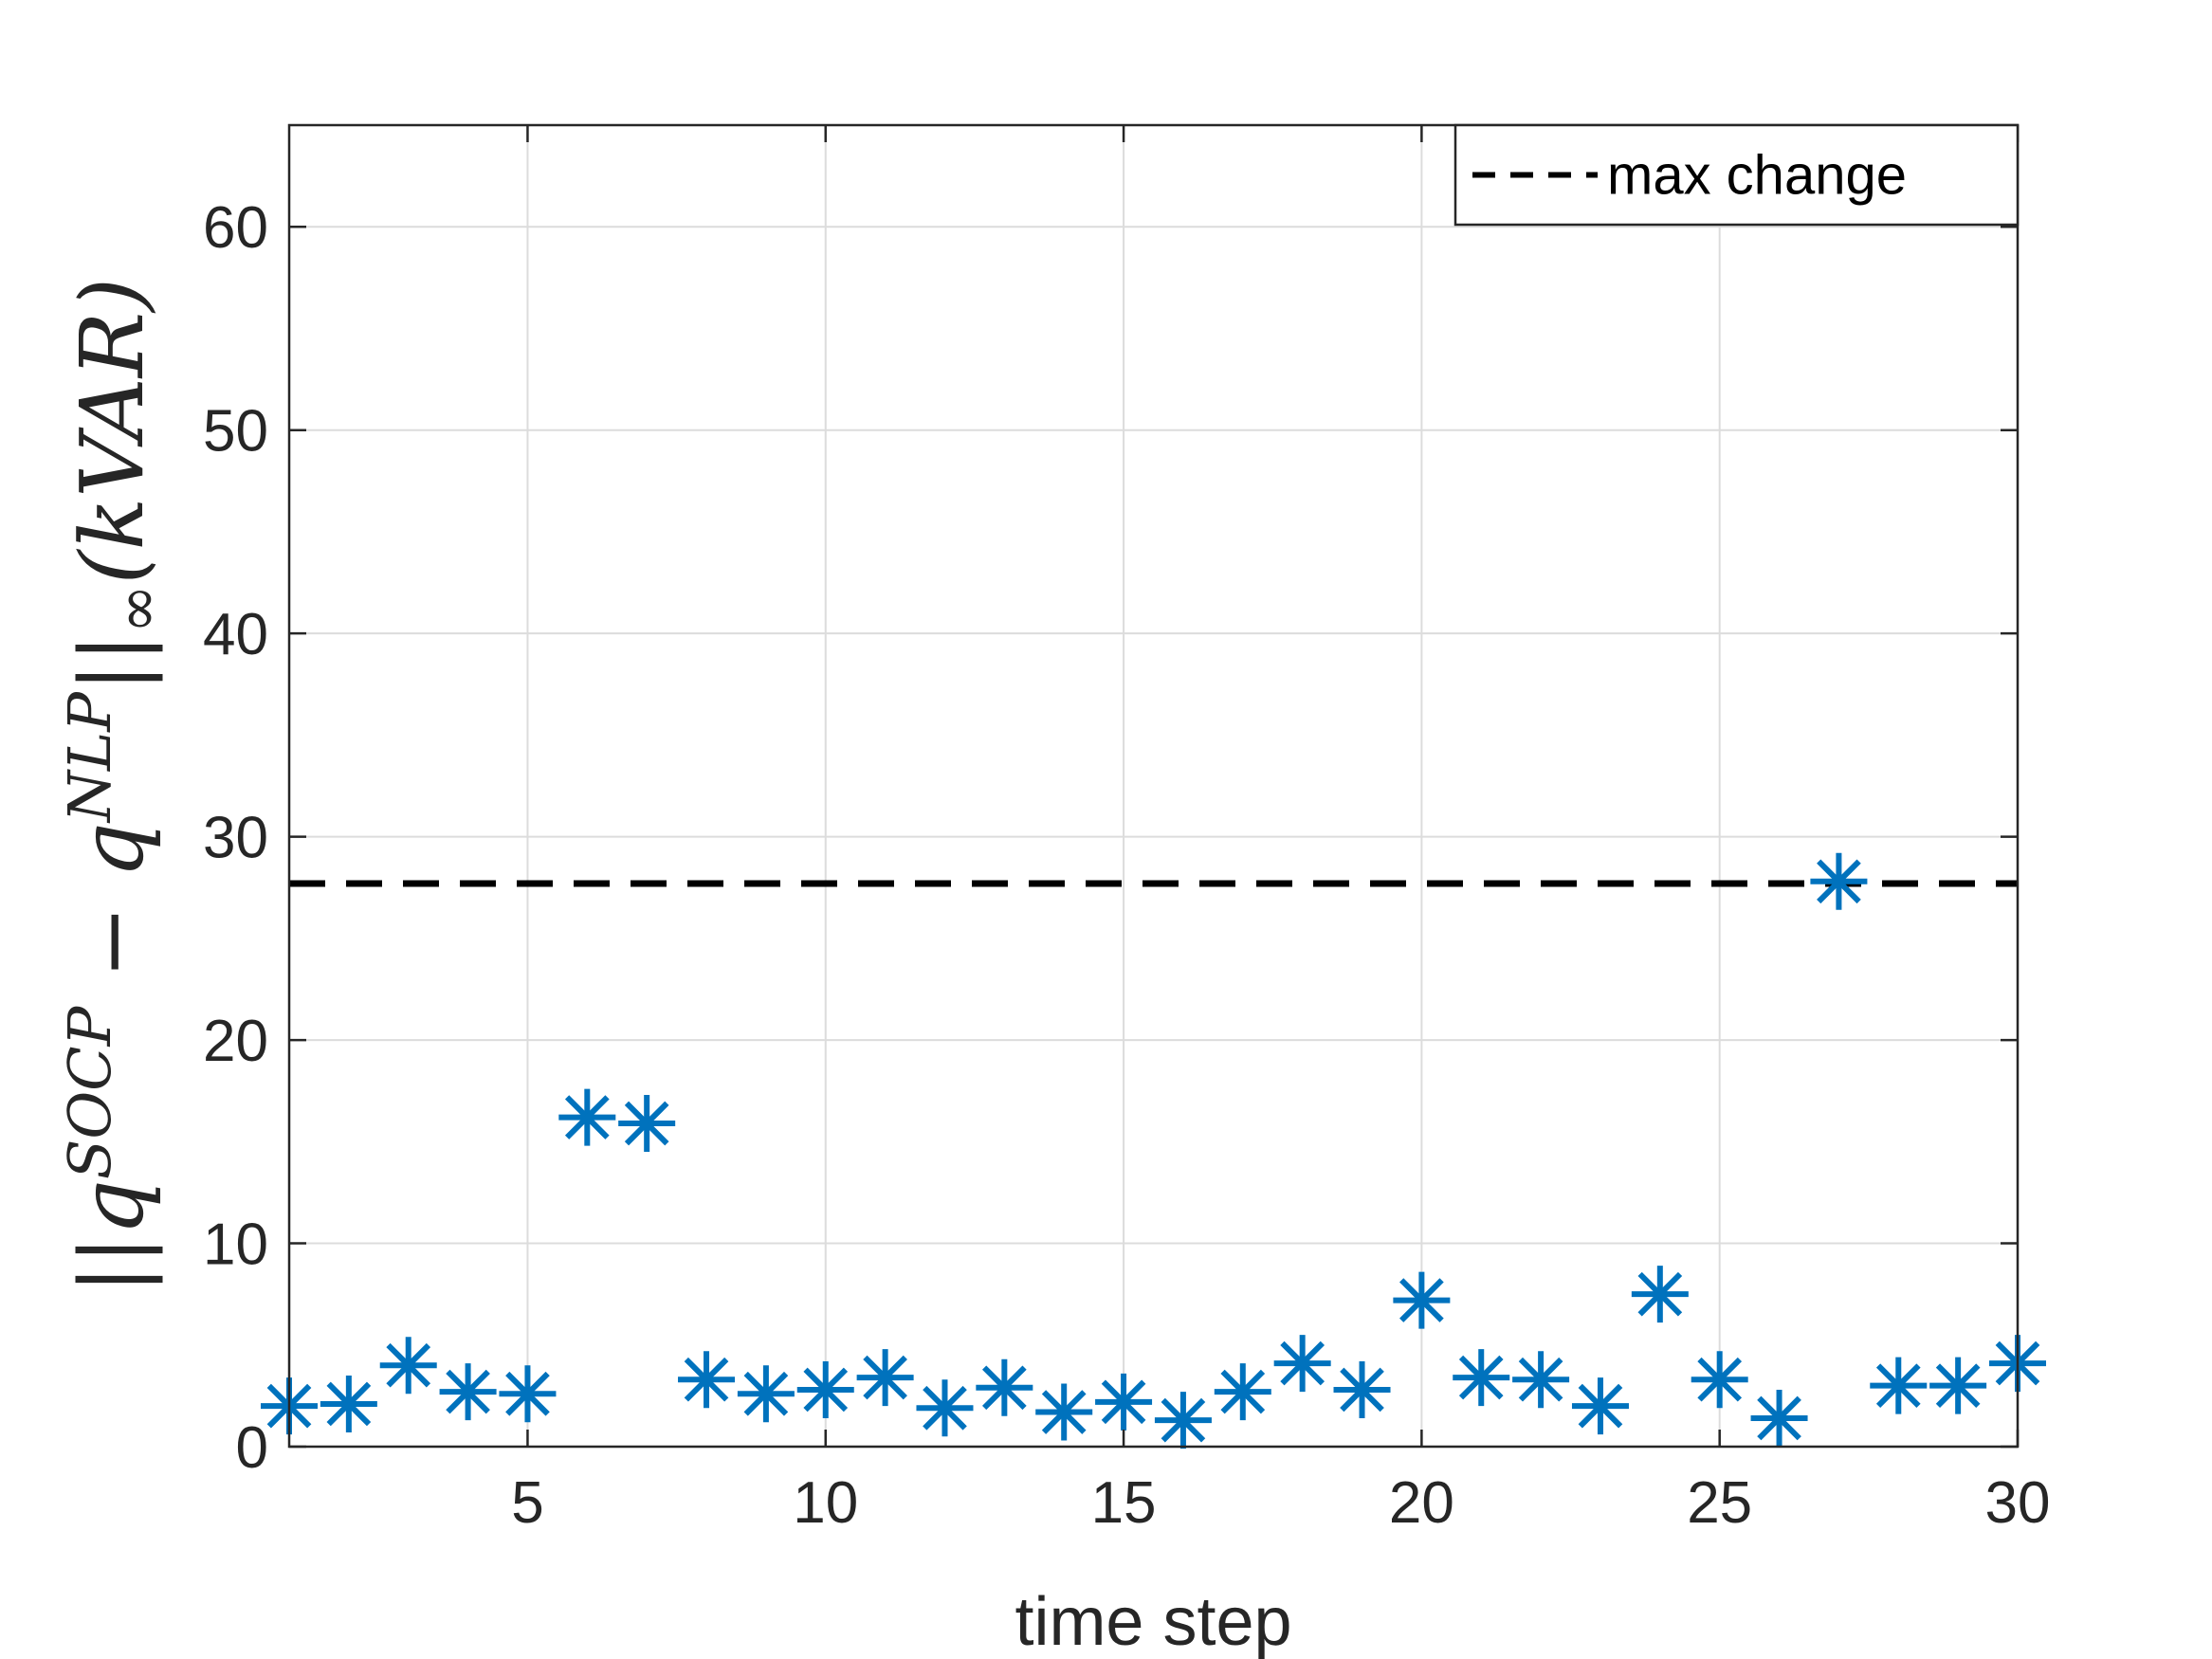 This screenshot has height=1659, width=2212. What do you see at coordinates (252, 1448) in the screenshot?
I see `y-tick-label-0: 0` at bounding box center [252, 1448].